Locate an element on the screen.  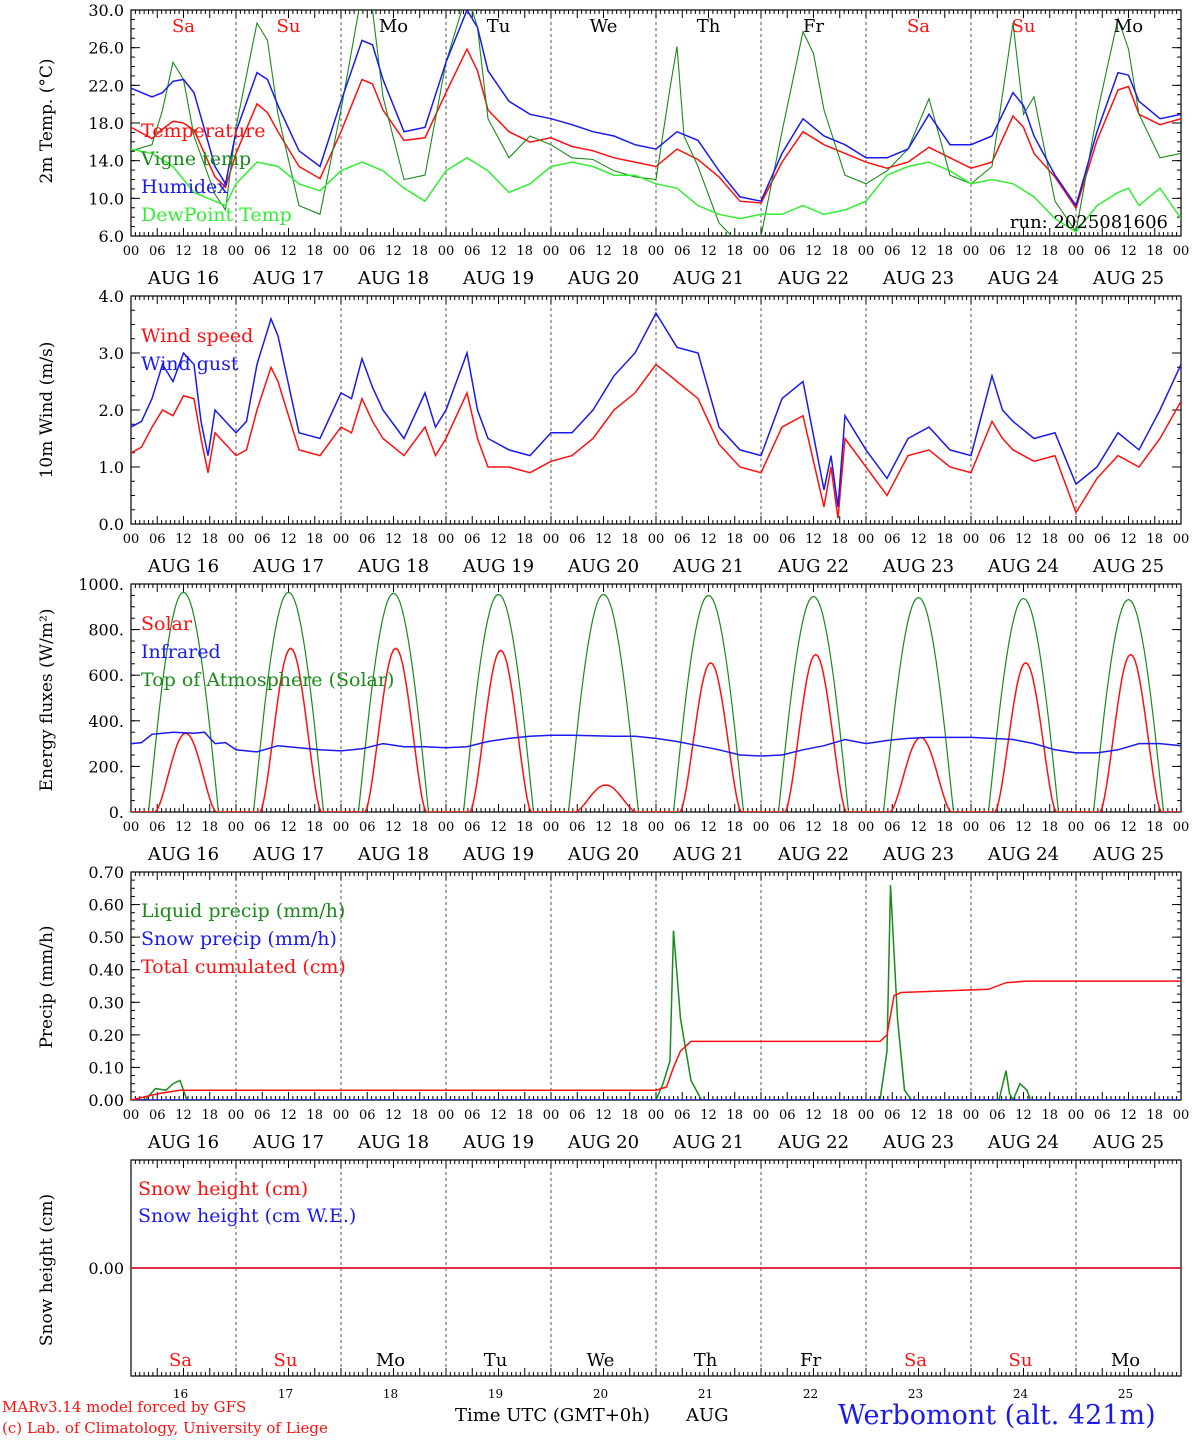
y-tick-label: 18.0 is located at coordinates (106, 123).